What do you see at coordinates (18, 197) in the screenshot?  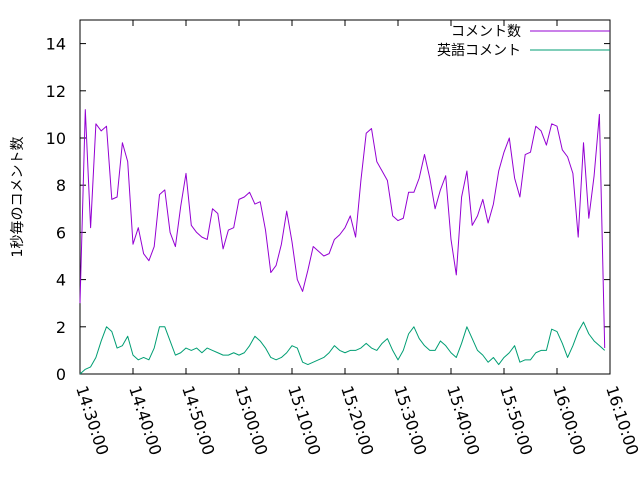 I see `y-axis-label: 1秒毎のコメント数` at bounding box center [18, 197].